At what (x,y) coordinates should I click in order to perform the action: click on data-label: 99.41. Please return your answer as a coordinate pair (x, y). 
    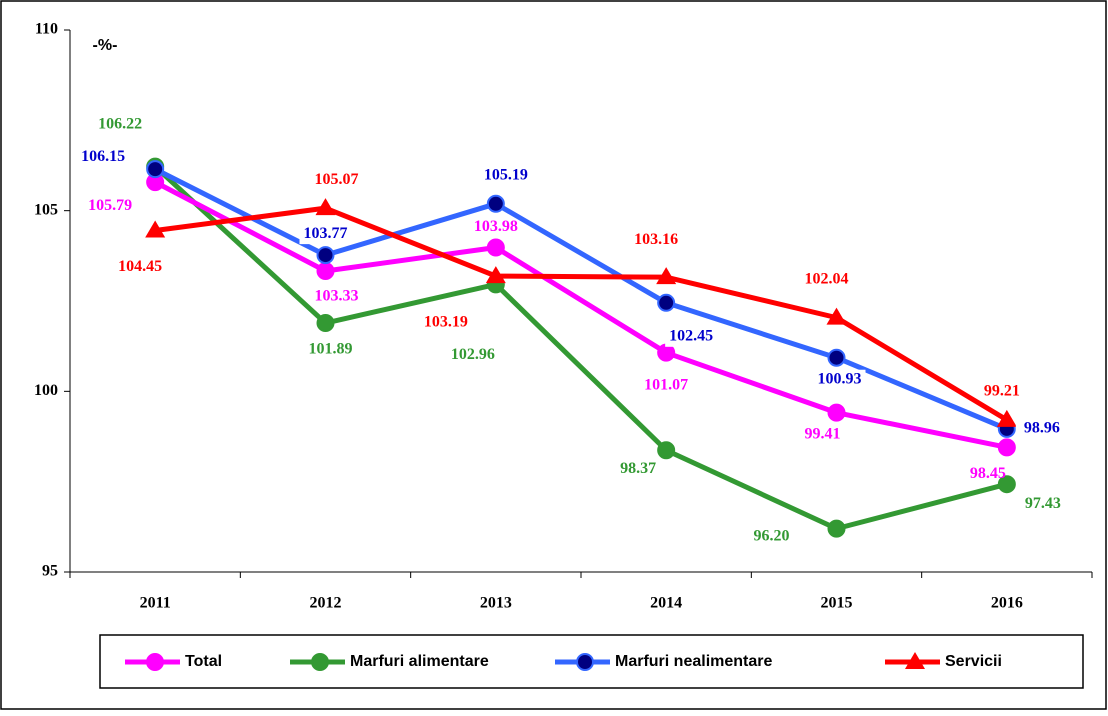
    Looking at the image, I should click on (823, 433).